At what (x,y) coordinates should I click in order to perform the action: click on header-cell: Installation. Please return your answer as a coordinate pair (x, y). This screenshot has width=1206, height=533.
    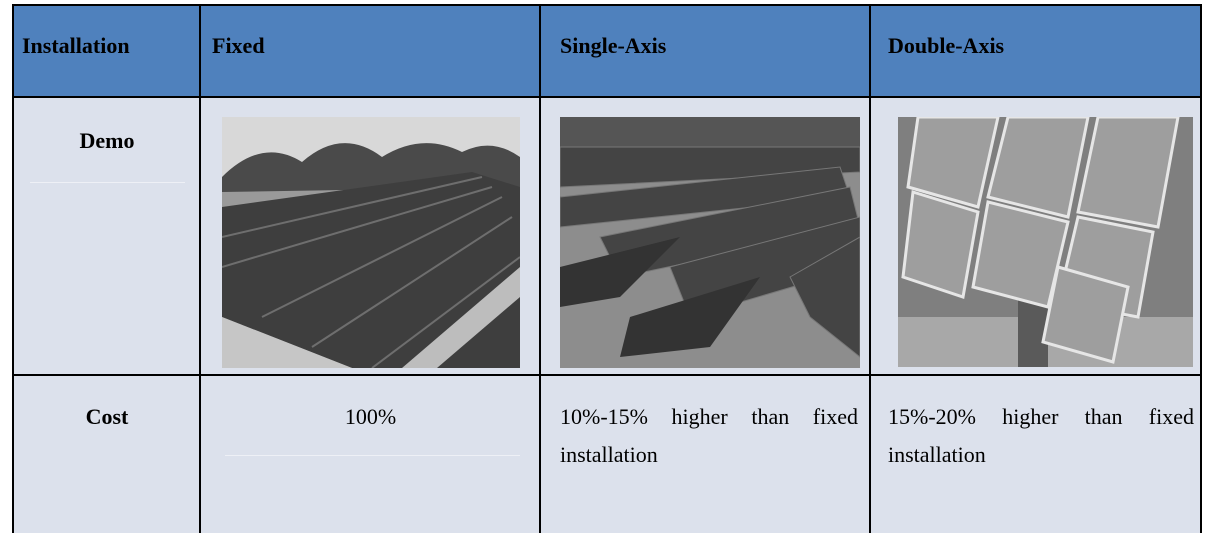
    Looking at the image, I should click on (76, 45).